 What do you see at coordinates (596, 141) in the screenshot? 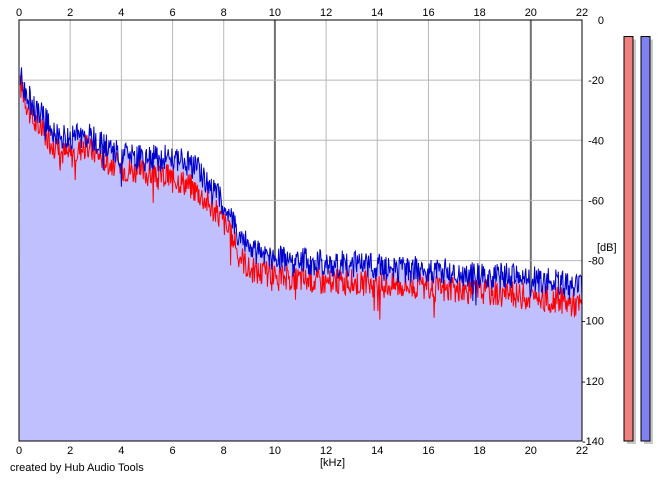
I see `y-tick-label: -40` at bounding box center [596, 141].